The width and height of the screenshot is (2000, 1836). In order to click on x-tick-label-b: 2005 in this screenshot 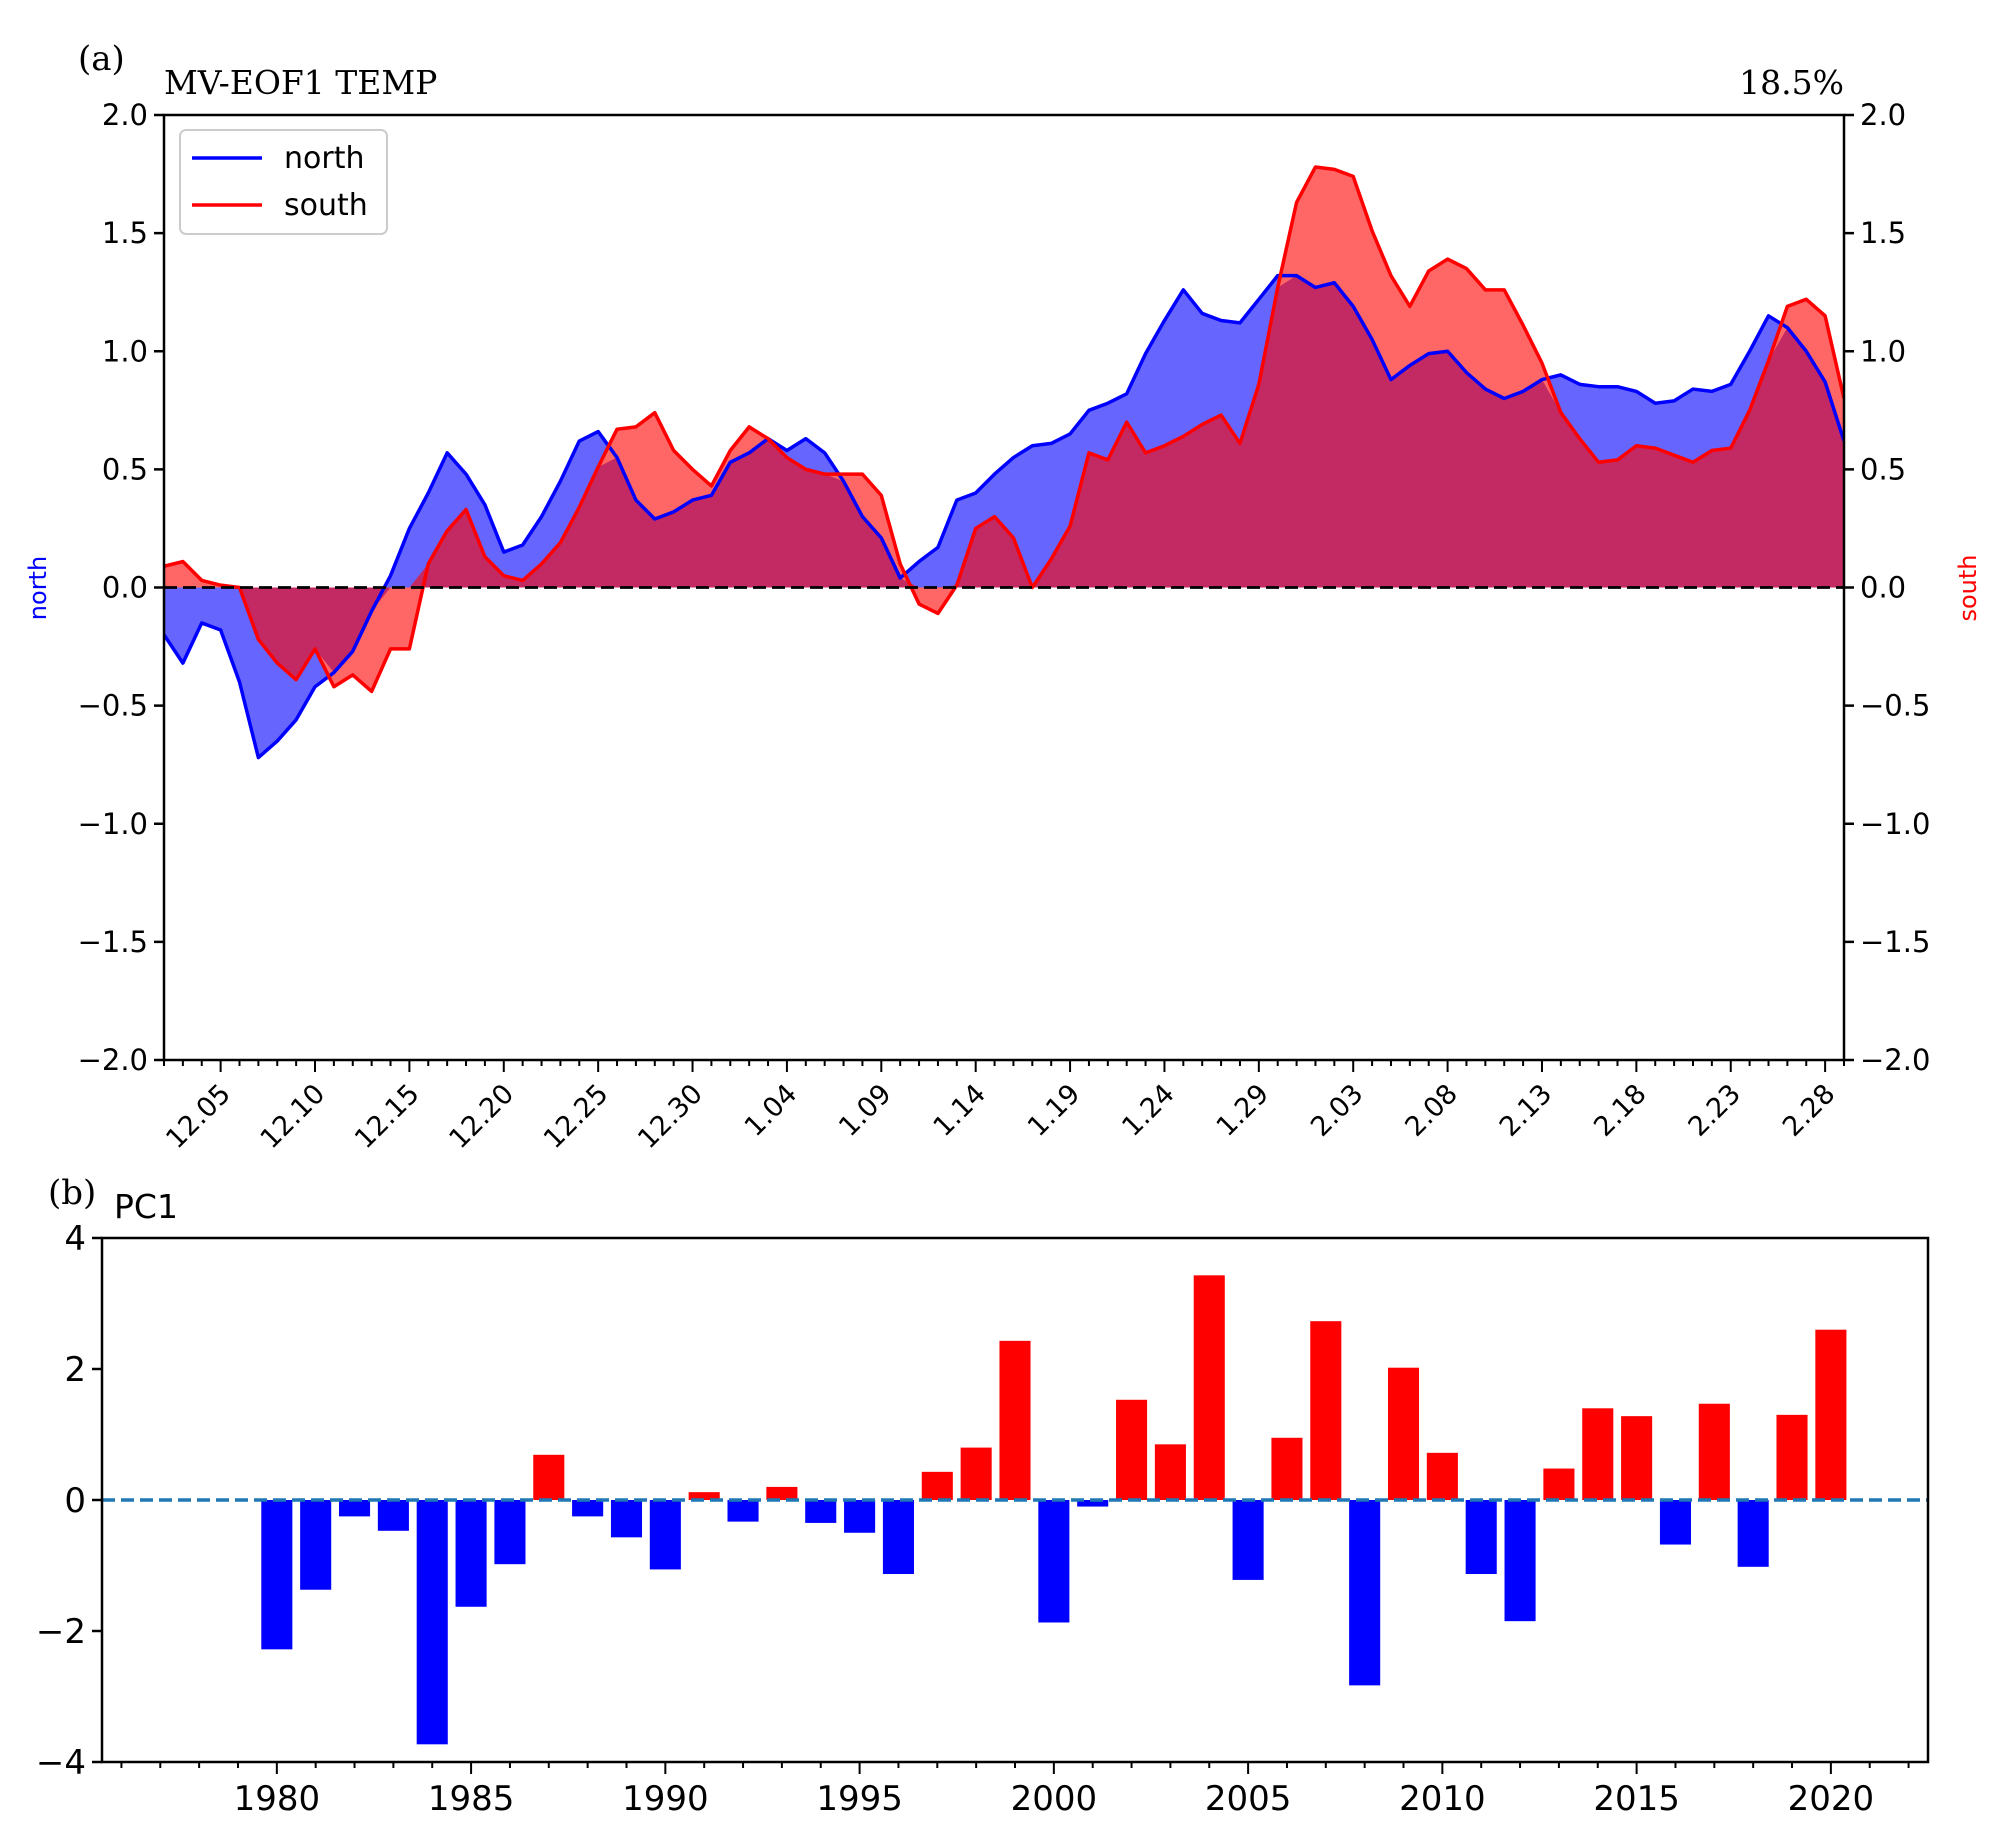, I will do `click(1248, 1799)`.